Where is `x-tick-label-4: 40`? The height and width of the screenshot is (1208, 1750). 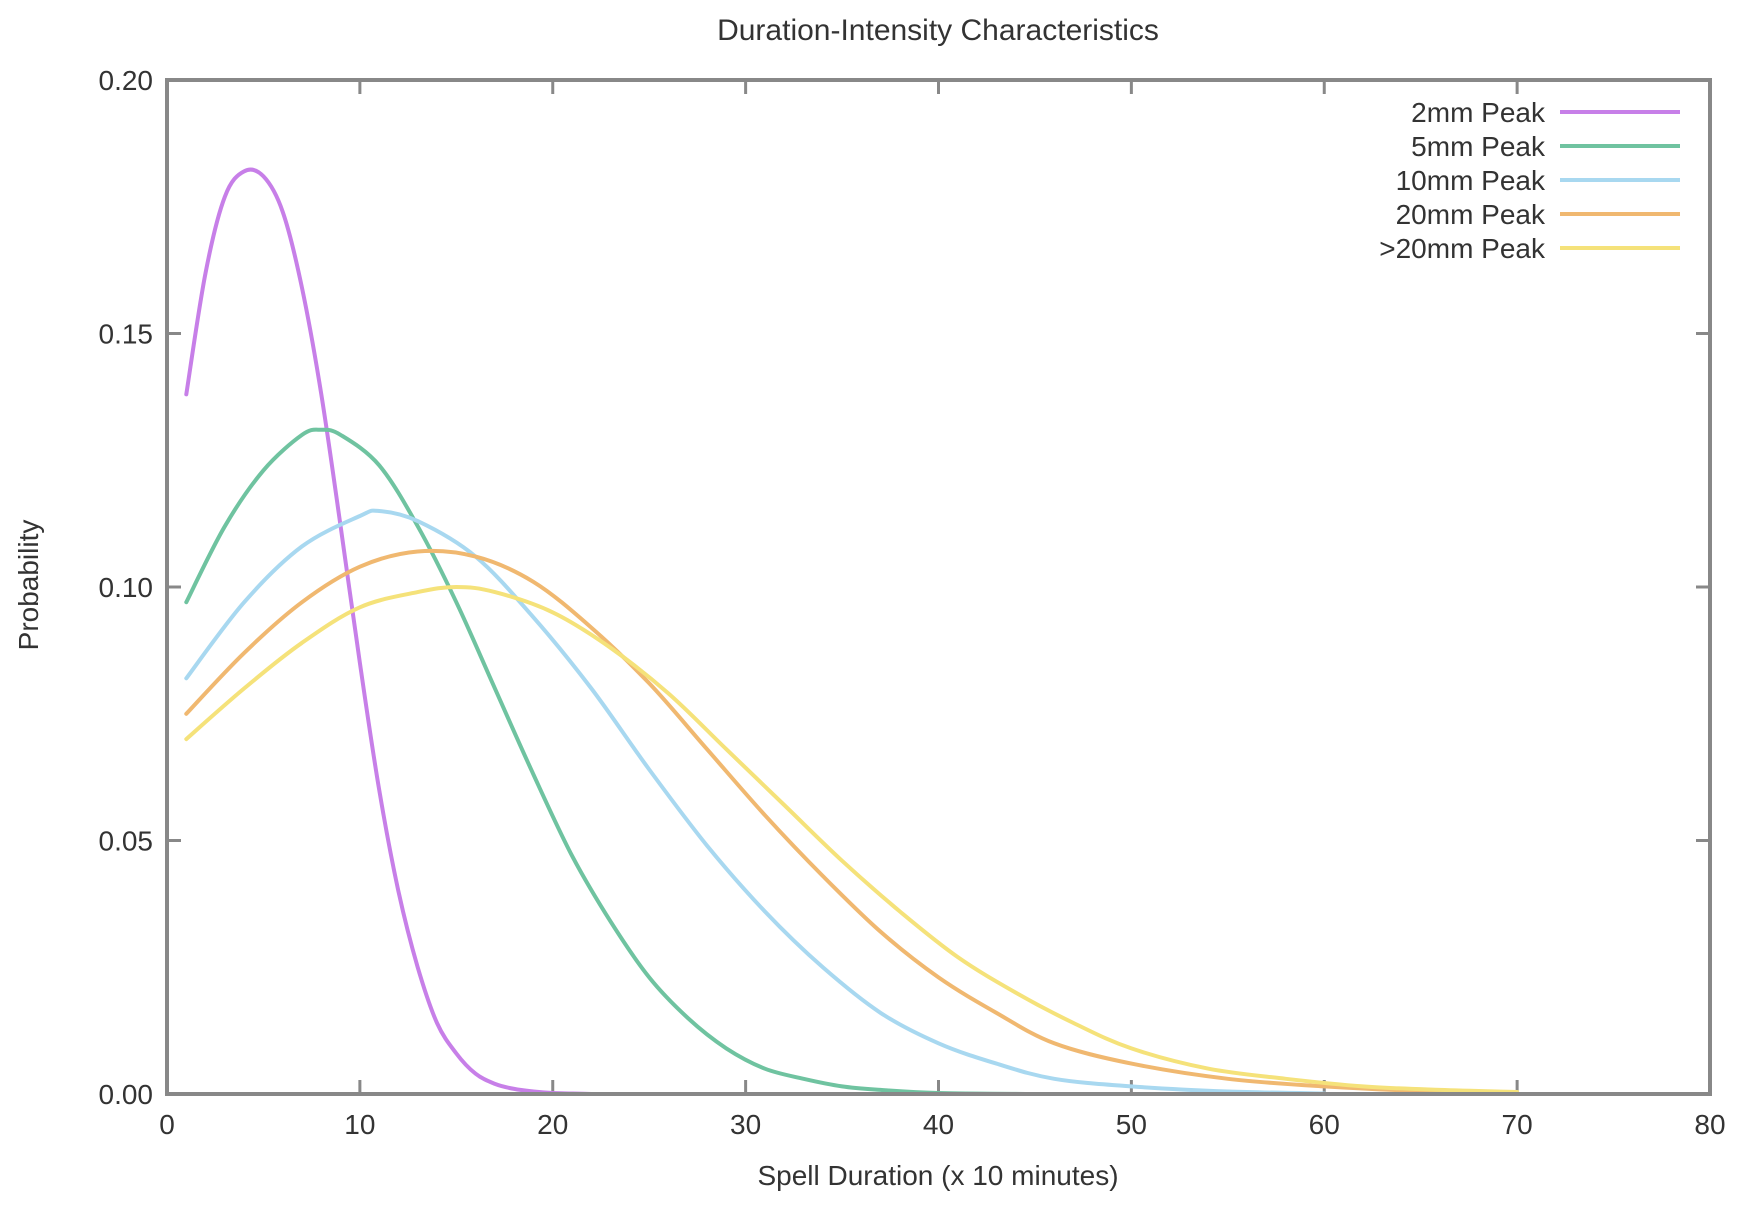
x-tick-label-4: 40 is located at coordinates (938, 1124).